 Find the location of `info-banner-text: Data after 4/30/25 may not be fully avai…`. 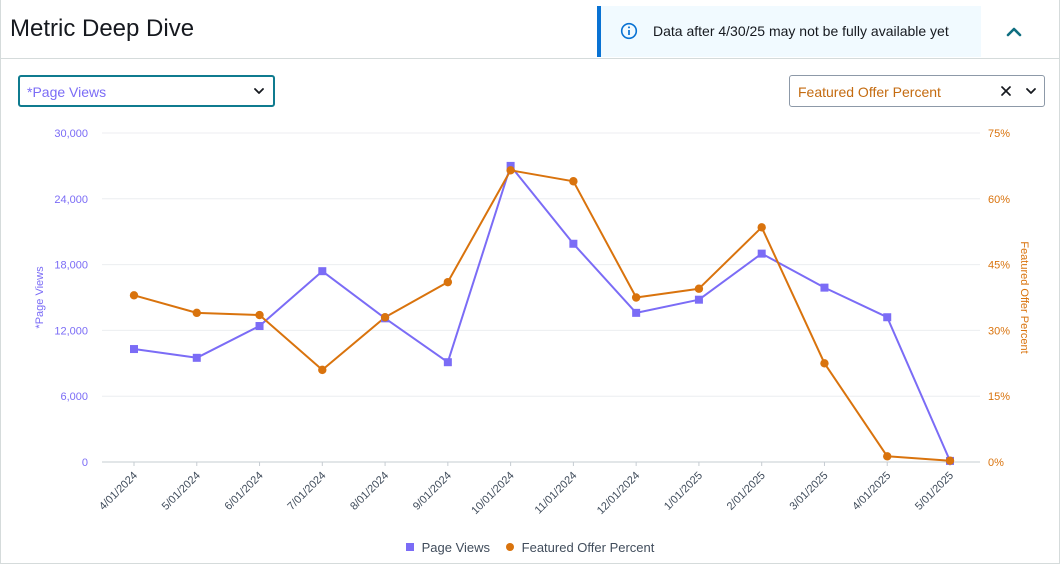

info-banner-text: Data after 4/30/25 may not be fully avai… is located at coordinates (801, 31).